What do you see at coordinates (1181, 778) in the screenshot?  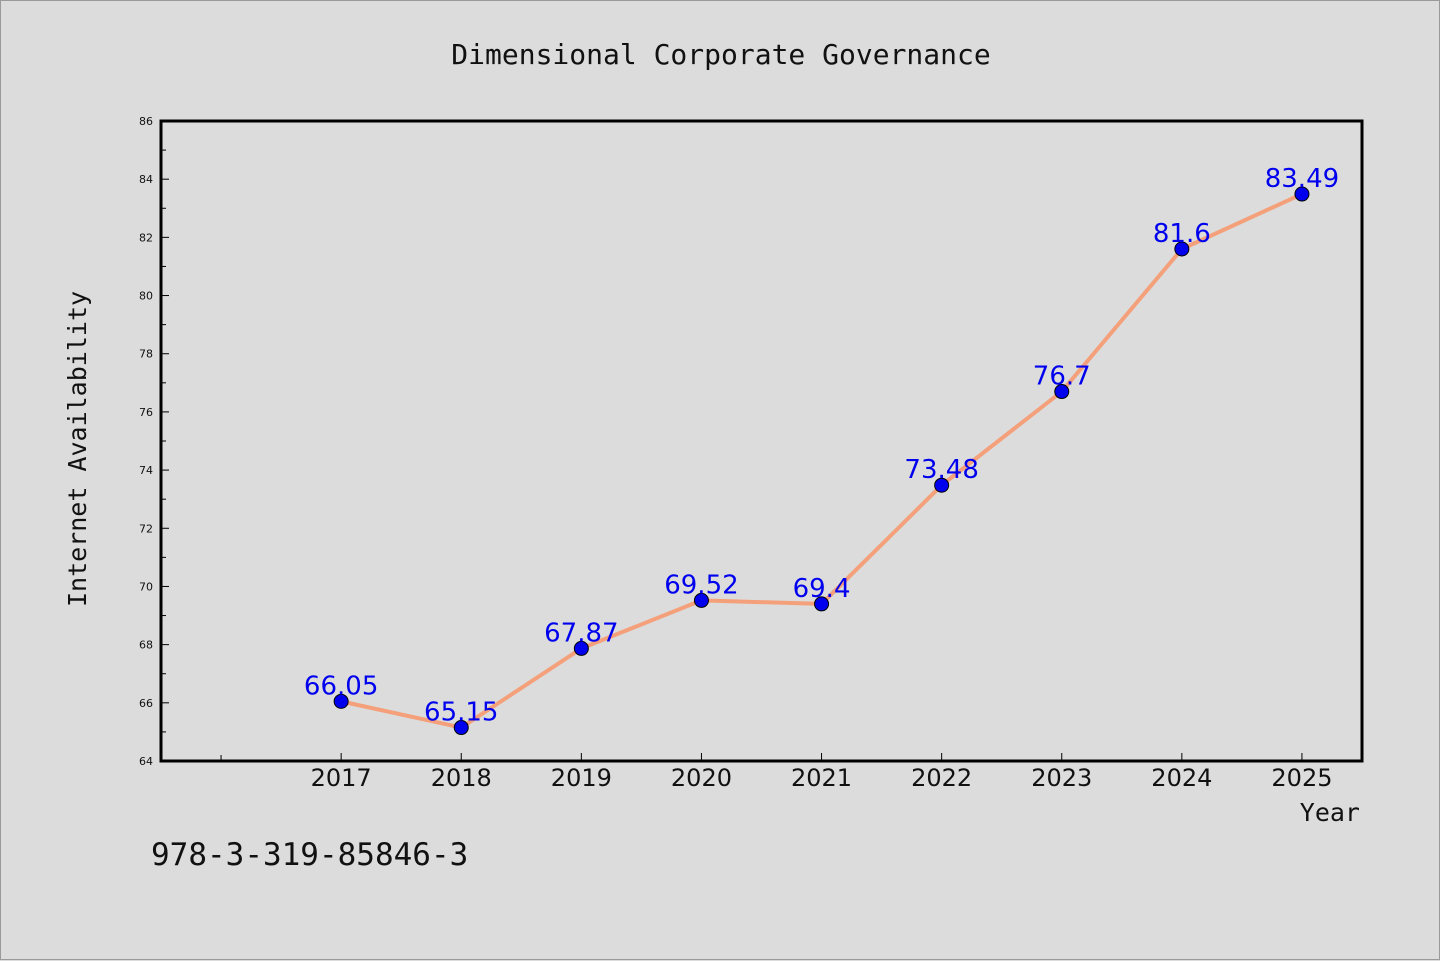 I see `x-tick-label: 2024` at bounding box center [1181, 778].